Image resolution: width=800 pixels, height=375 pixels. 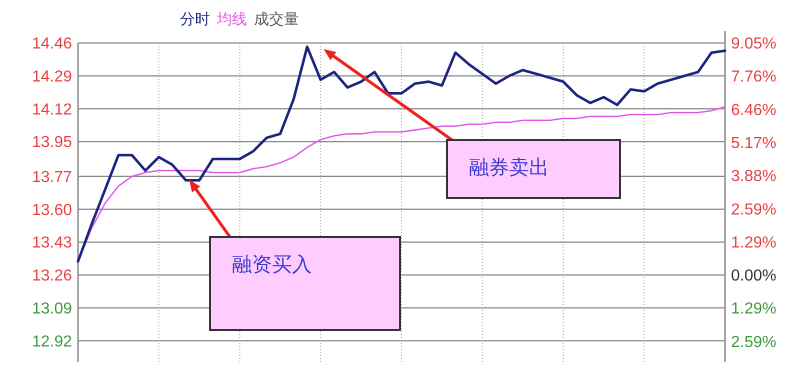 I want to click on text: 分时, so click(x=195, y=19).